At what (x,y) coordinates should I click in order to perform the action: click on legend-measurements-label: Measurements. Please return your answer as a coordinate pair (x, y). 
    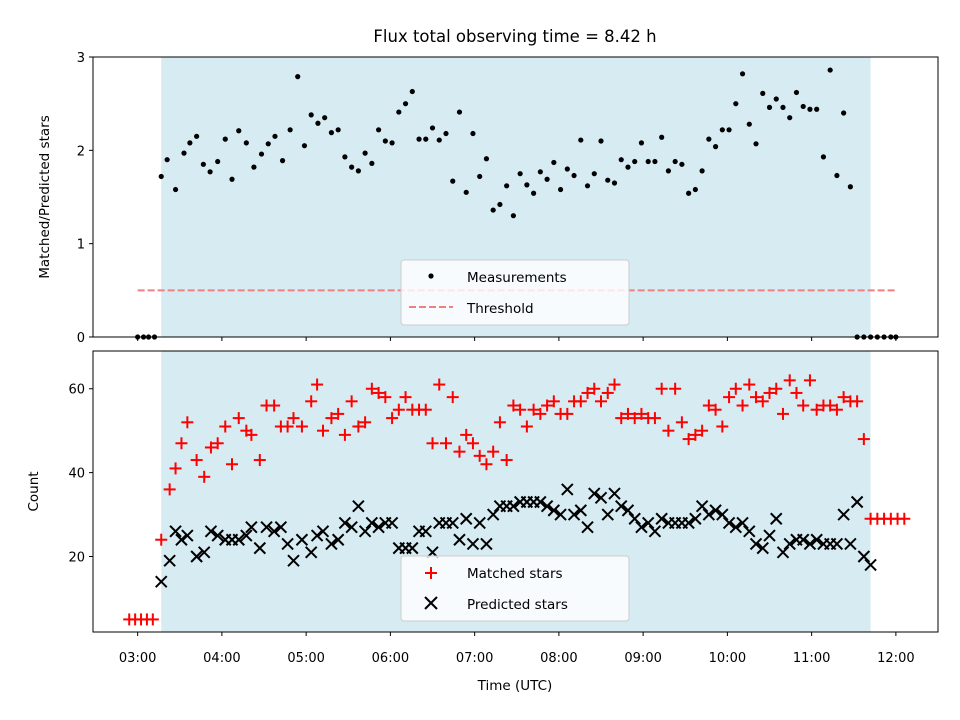
    Looking at the image, I should click on (517, 278).